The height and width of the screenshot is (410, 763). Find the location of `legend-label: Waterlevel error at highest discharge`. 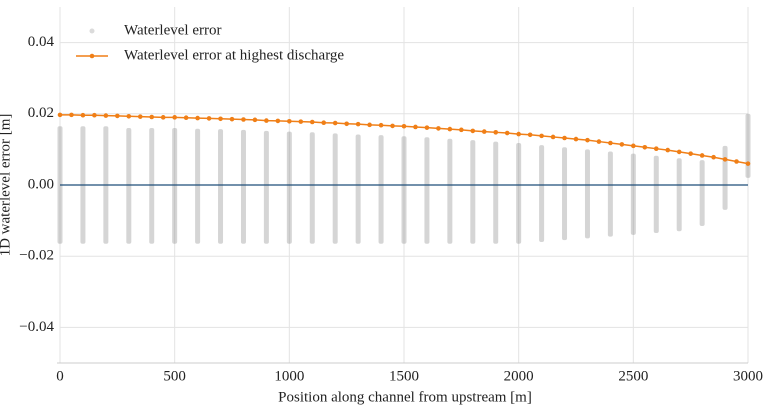

legend-label: Waterlevel error at highest discharge is located at coordinates (234, 55).